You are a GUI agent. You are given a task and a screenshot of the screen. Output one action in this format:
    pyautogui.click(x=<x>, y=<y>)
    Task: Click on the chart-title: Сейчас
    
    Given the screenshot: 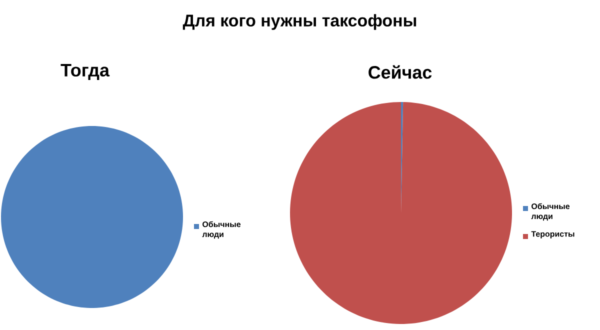 What is the action you would take?
    pyautogui.click(x=400, y=72)
    